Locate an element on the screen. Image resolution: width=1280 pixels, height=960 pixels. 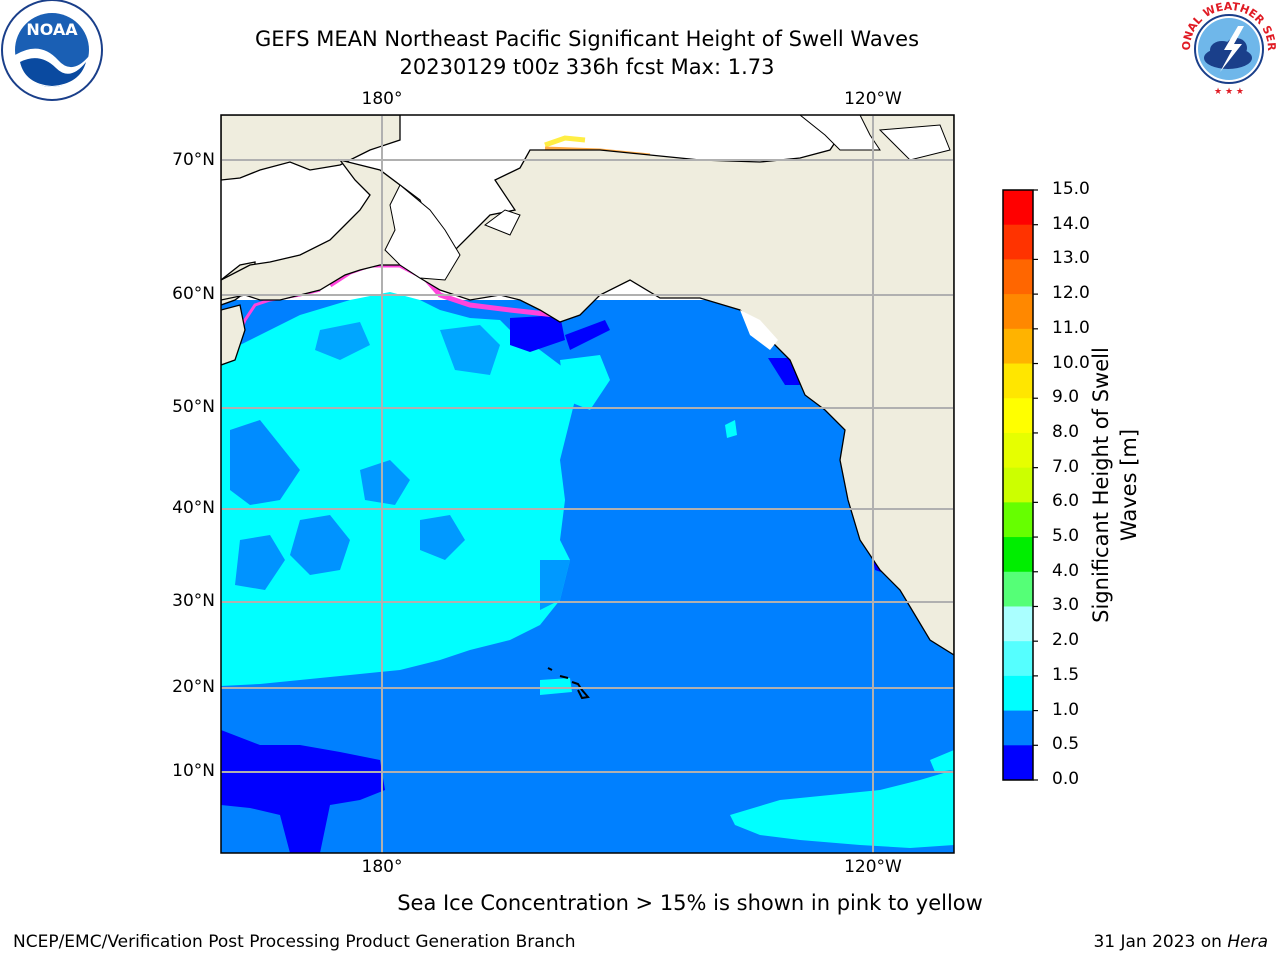
footer-host: Hera is located at coordinates (1247, 942).